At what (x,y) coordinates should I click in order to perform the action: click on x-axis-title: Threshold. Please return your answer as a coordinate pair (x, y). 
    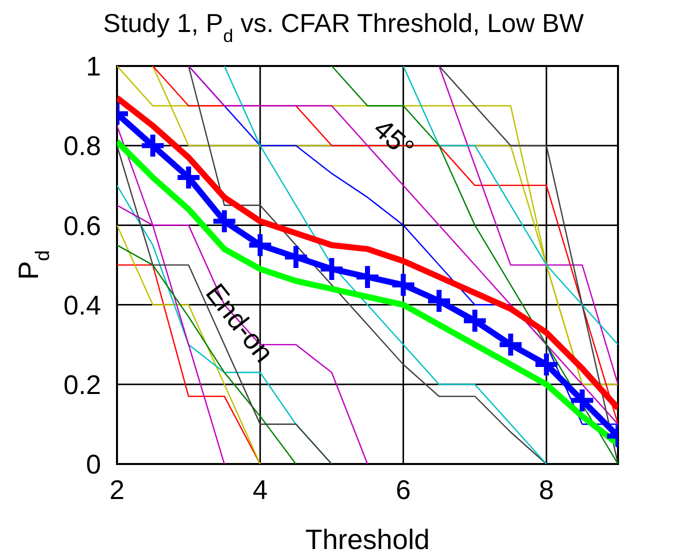
    Looking at the image, I should click on (367, 538).